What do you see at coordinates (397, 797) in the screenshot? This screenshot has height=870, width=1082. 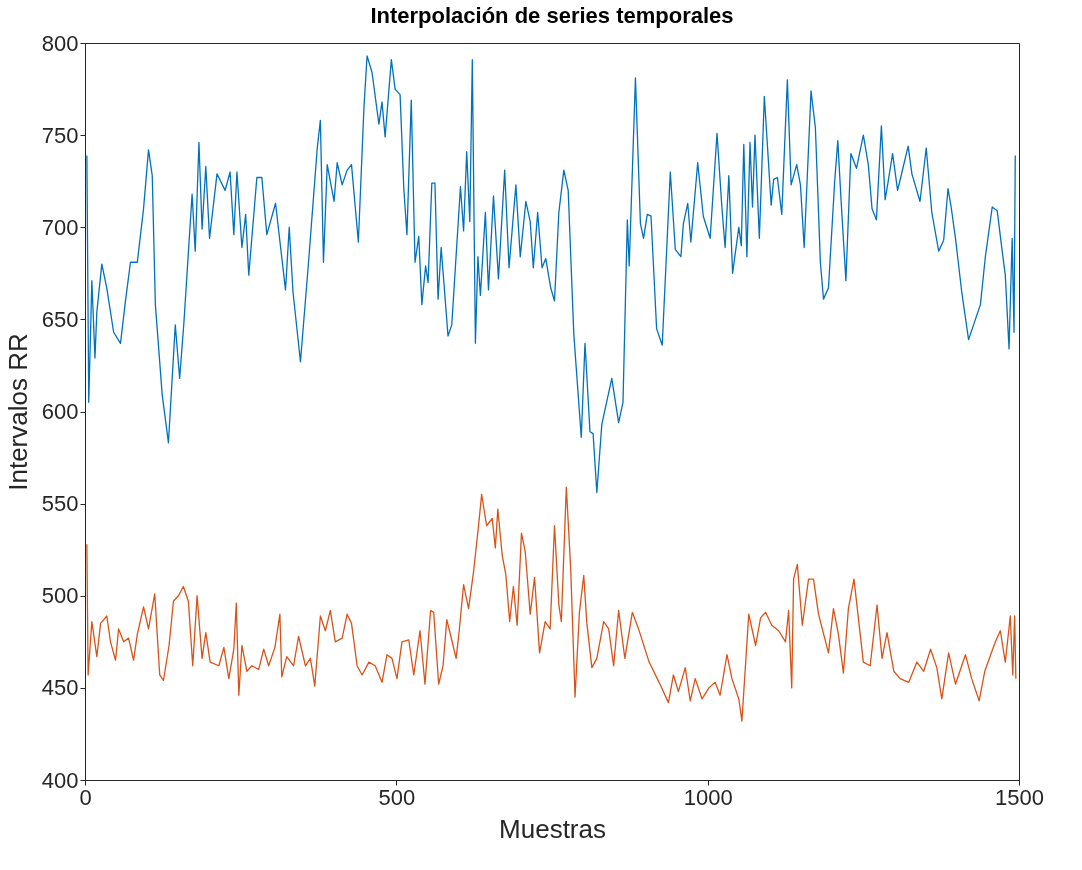 I see `x-tick-label: 500` at bounding box center [397, 797].